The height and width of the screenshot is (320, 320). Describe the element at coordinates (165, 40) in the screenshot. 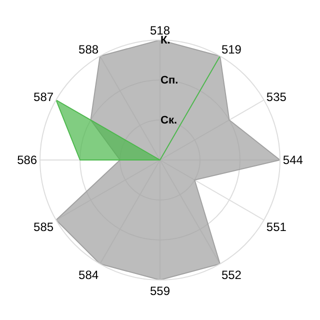

I see `y-tick-label: К.` at that location.